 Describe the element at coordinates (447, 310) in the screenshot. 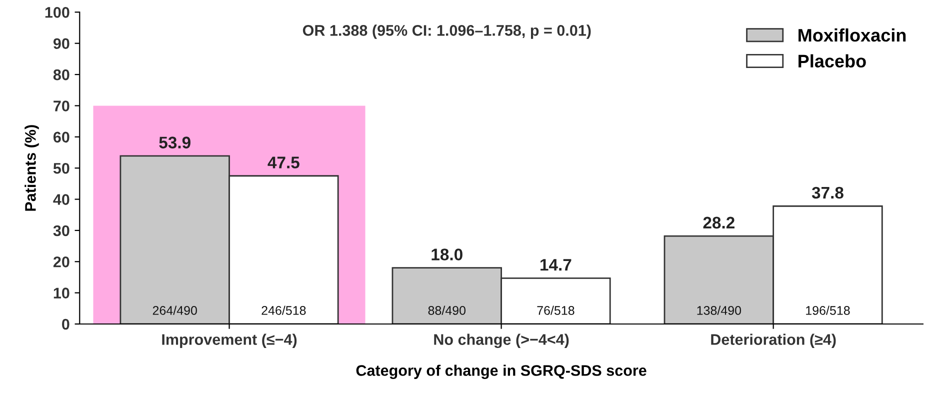

I see `annotation: 88/490` at that location.